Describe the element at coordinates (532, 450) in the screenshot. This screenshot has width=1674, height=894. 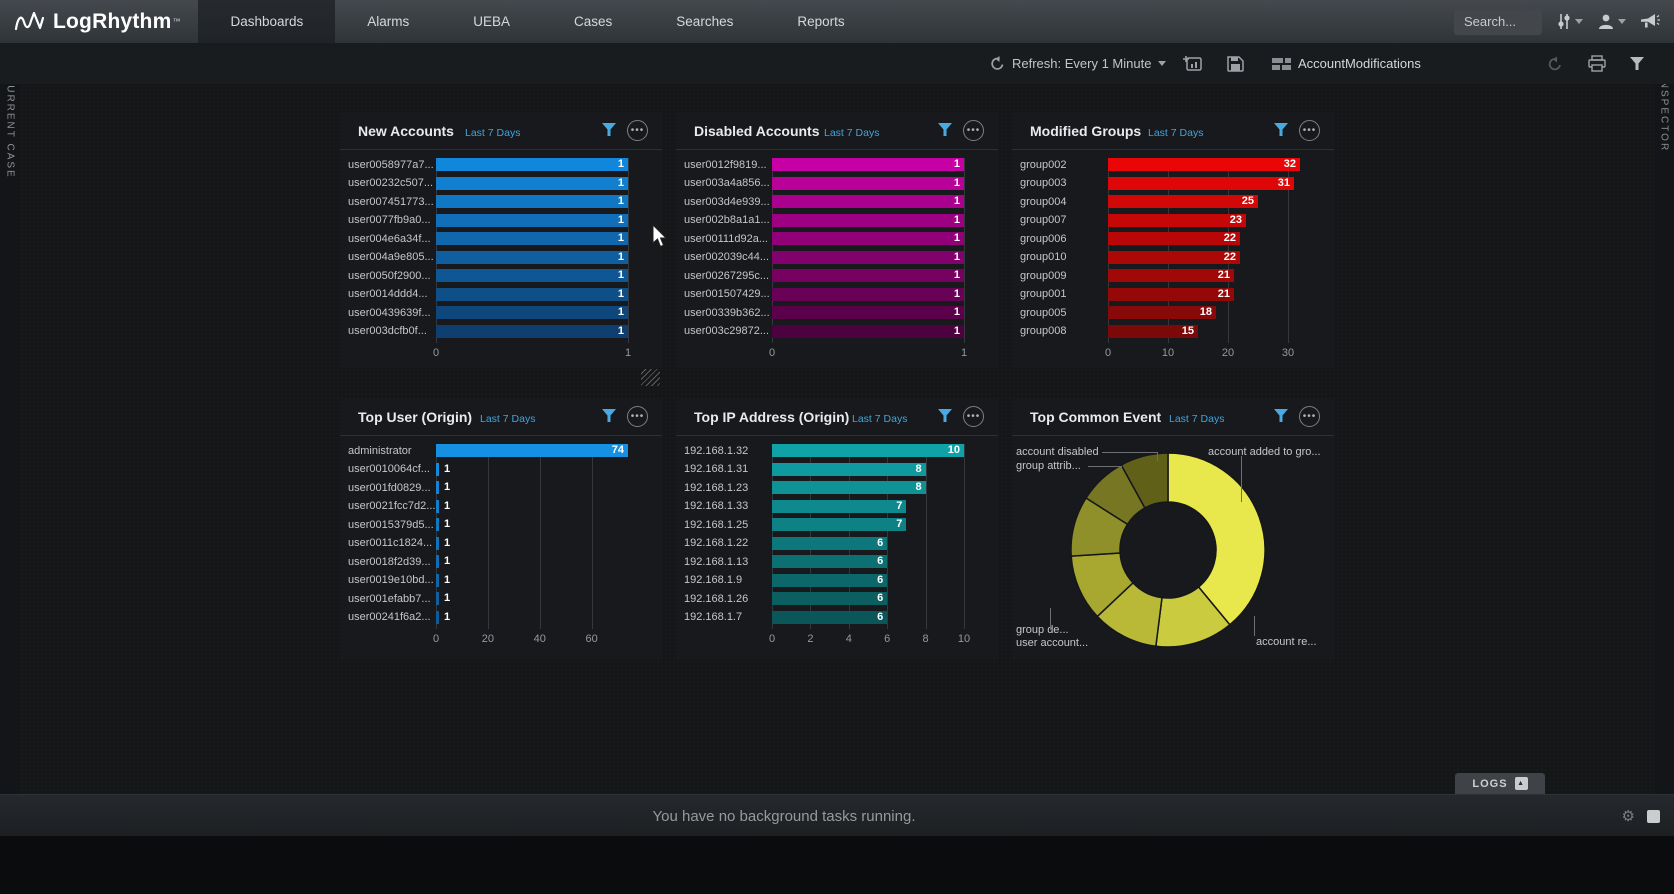
I see `bar: 74` at that location.